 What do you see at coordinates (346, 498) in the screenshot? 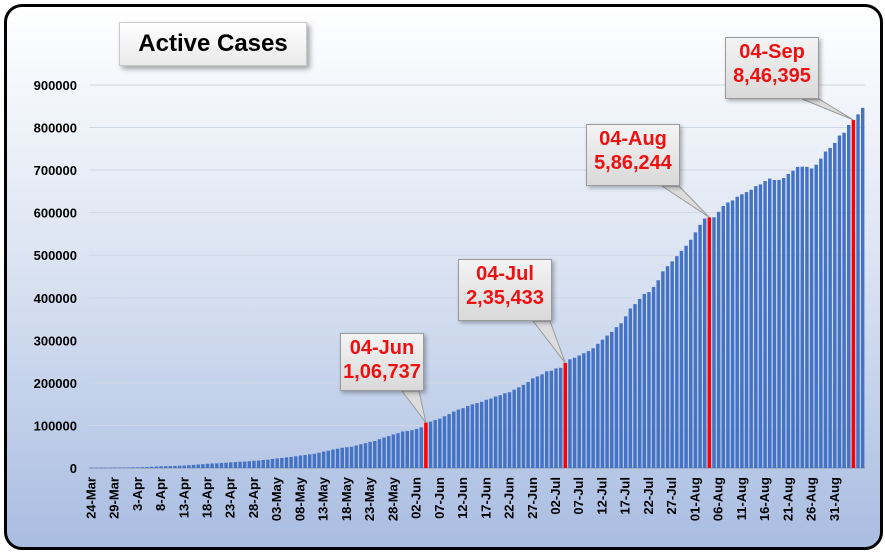
I see `x-tick-label: 18-May` at bounding box center [346, 498].